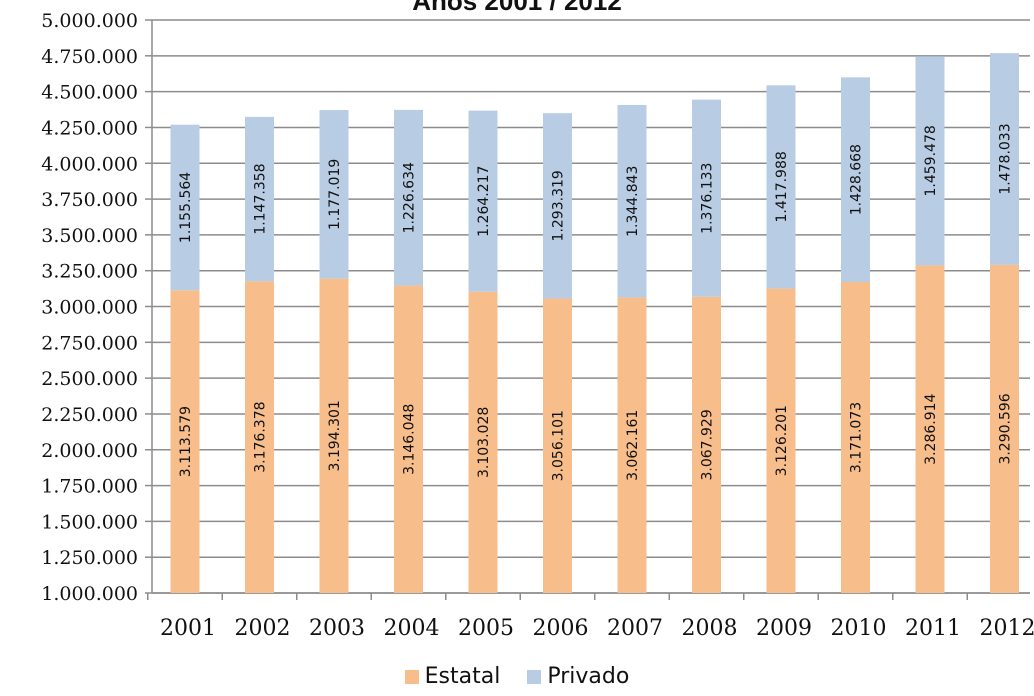  Describe the element at coordinates (89, 451) in the screenshot. I see `y-tick-label: 2.000.000` at that location.